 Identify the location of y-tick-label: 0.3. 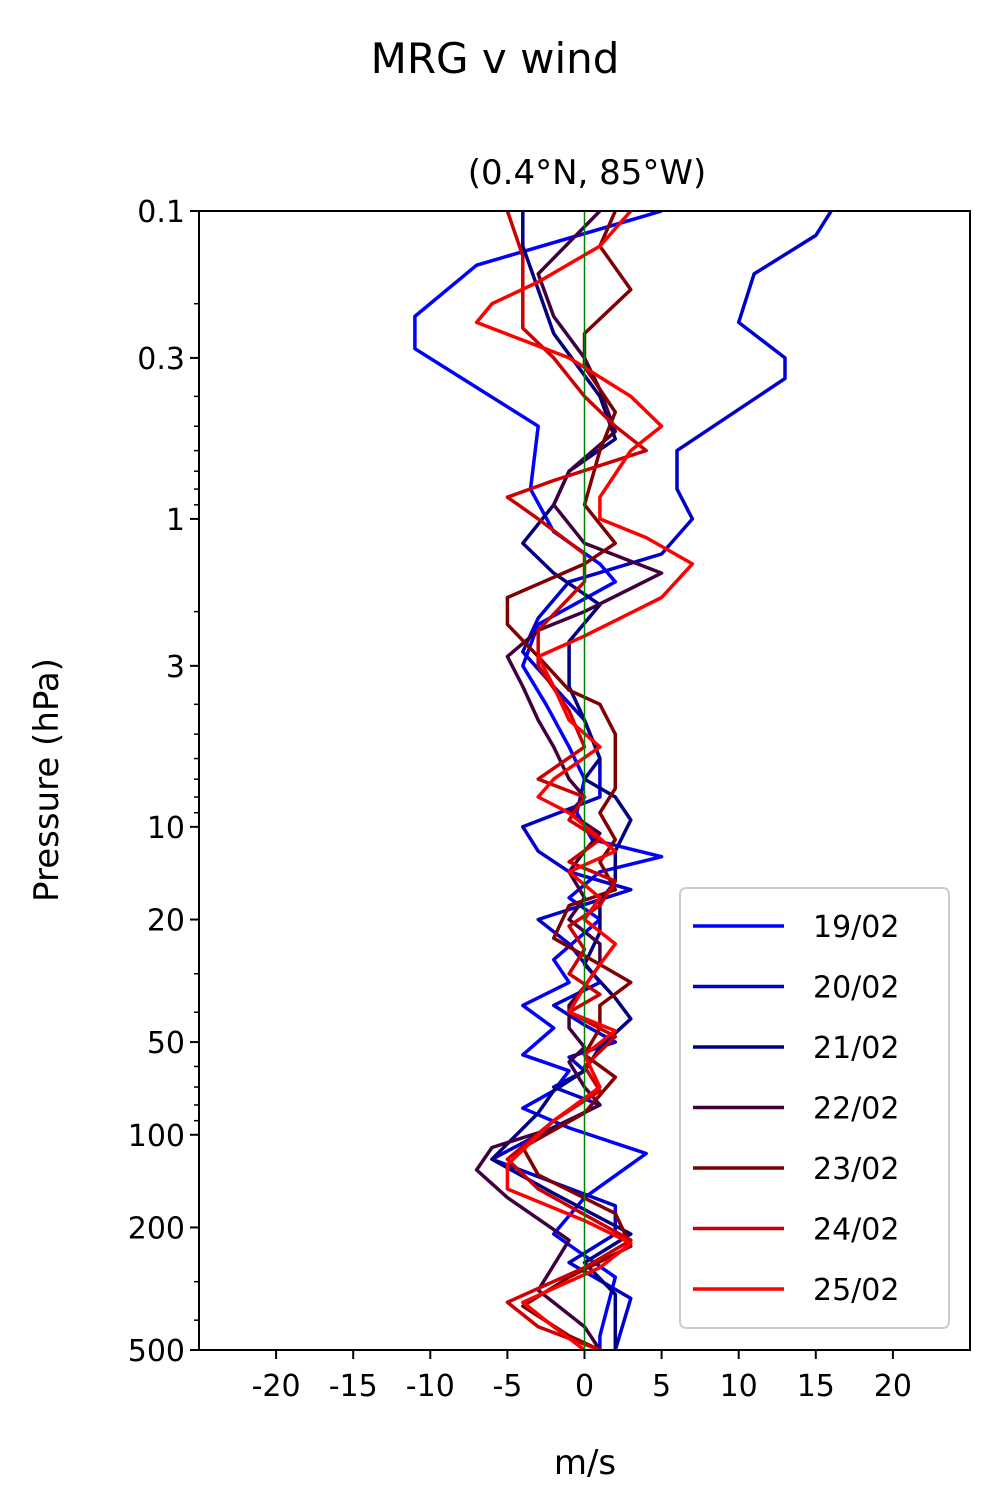
(161, 359).